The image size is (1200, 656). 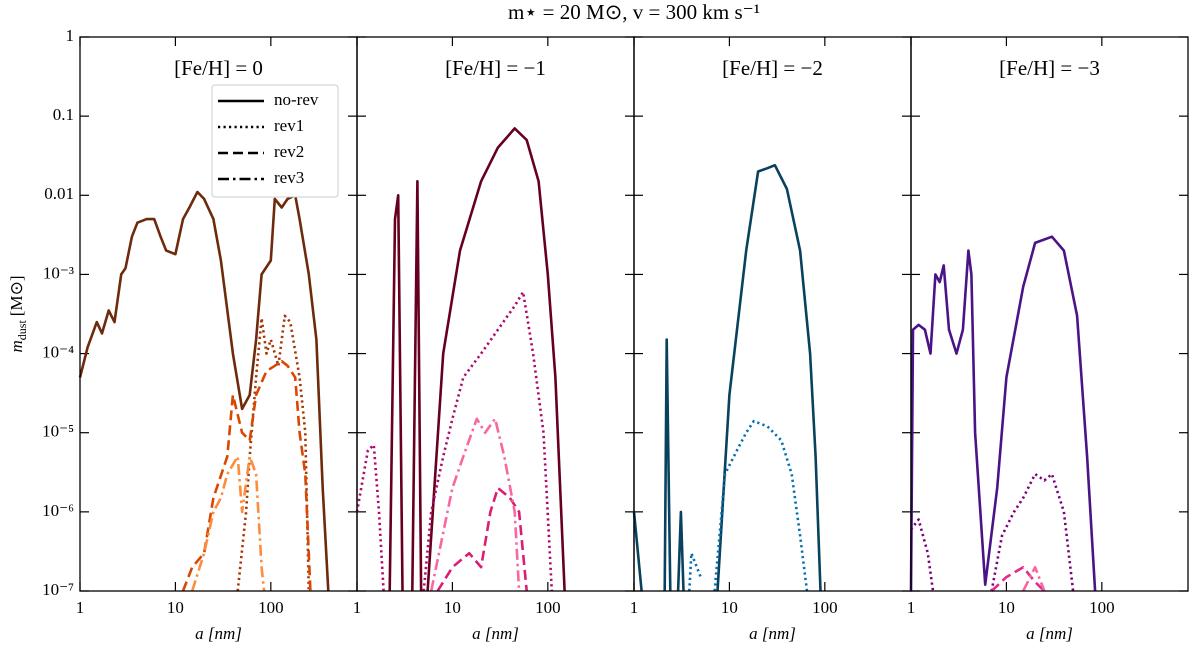 I want to click on y-tick-label: 10⁻⁵, so click(x=58, y=431).